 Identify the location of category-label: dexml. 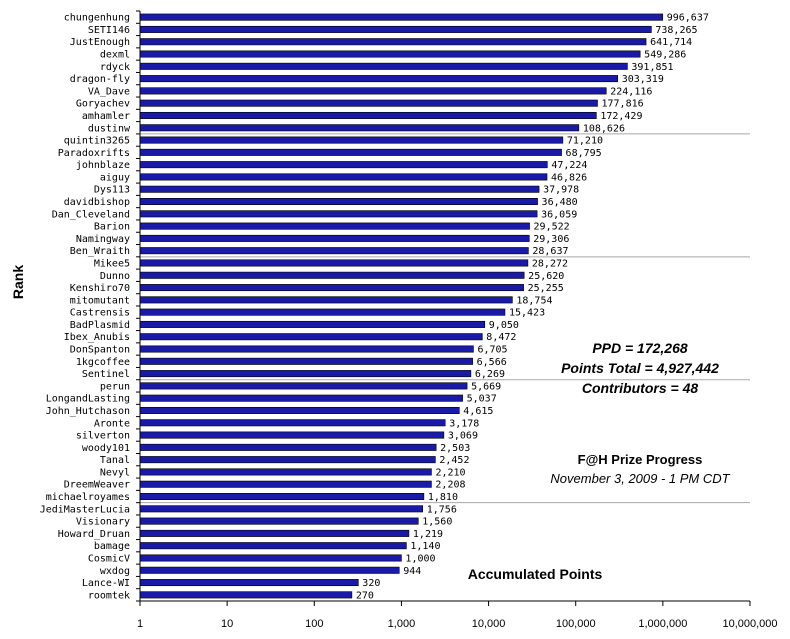
(115, 55).